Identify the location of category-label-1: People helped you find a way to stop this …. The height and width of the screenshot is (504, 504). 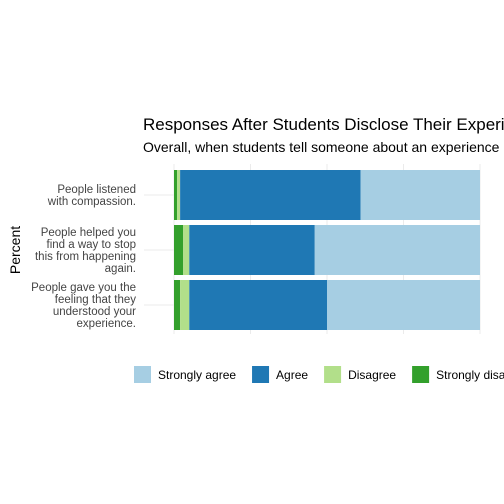
(85, 251).